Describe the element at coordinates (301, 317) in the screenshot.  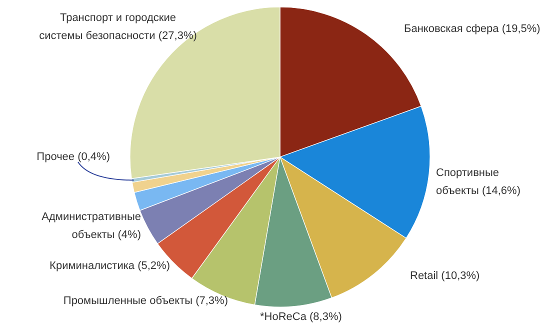
I see `slice-label: *HoReCa (8,3%)` at that location.